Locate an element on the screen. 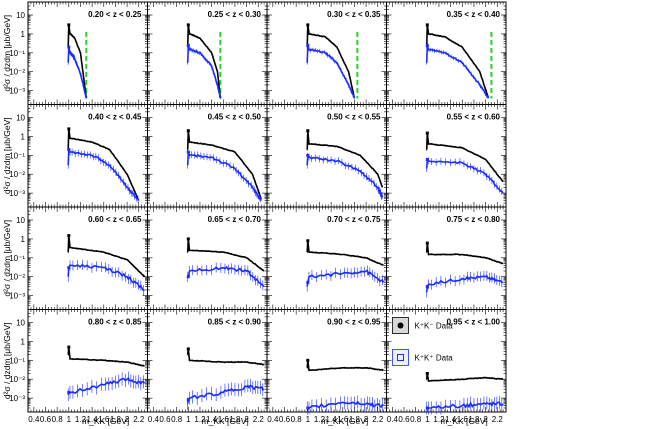 Image resolution: width=664 pixels, height=429 pixels. legend-label: K⁺K⁻ Data is located at coordinates (434, 326).